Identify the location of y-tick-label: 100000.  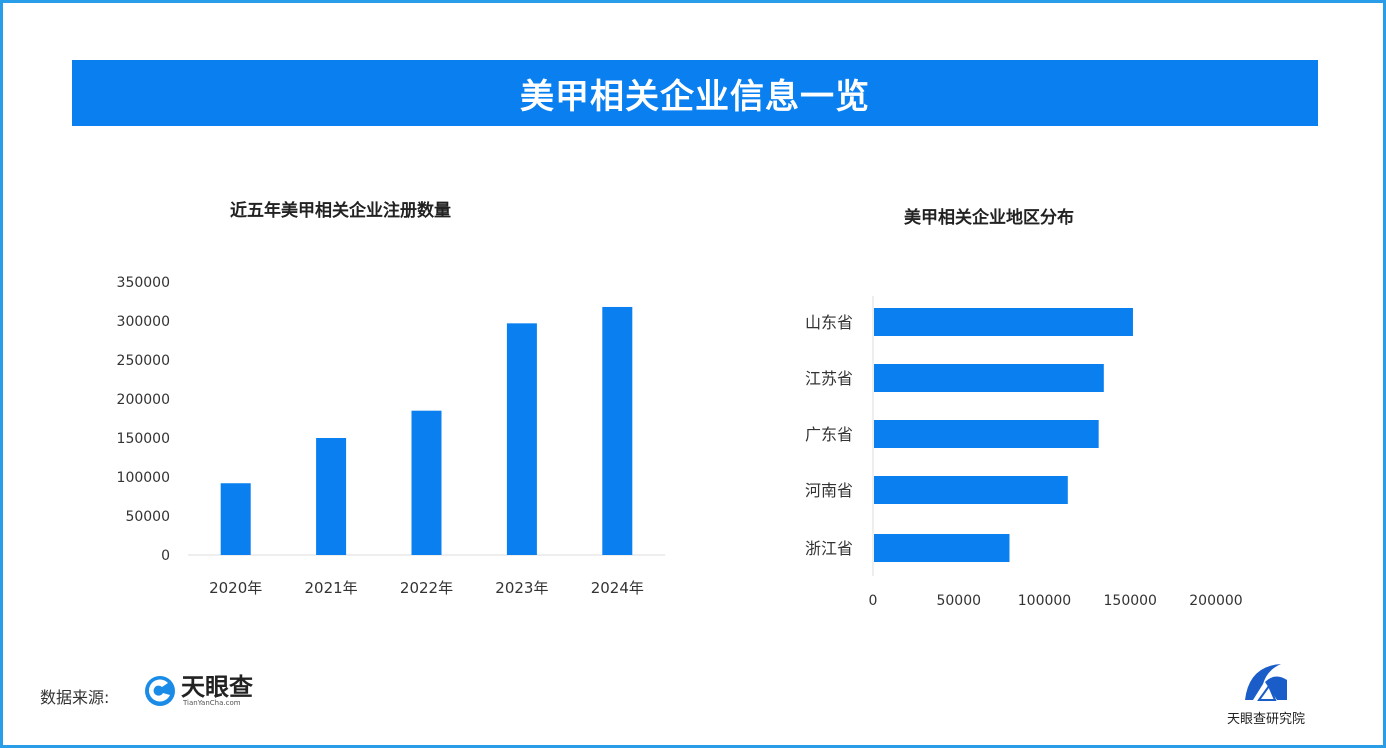
(143, 478).